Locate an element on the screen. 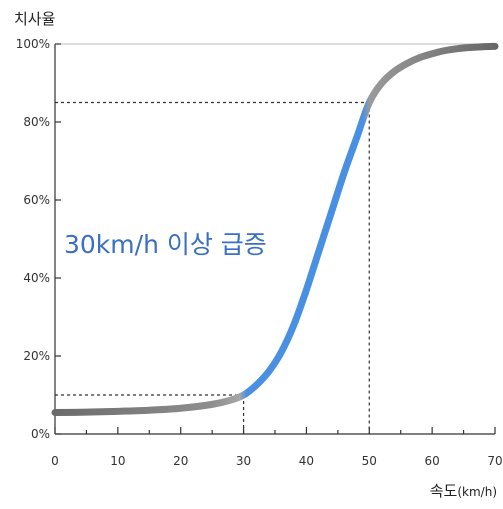  x-axis-label-unit: (km/h) is located at coordinates (477, 492).